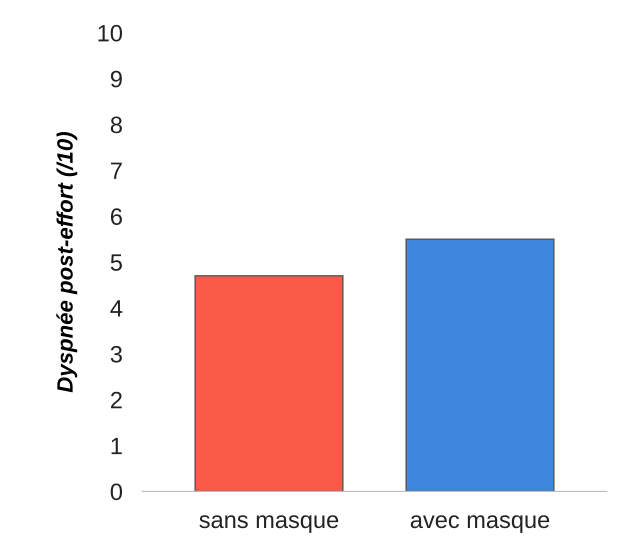 This screenshot has width=619, height=546. Describe the element at coordinates (116, 125) in the screenshot. I see `y-tick-label: 8` at that location.